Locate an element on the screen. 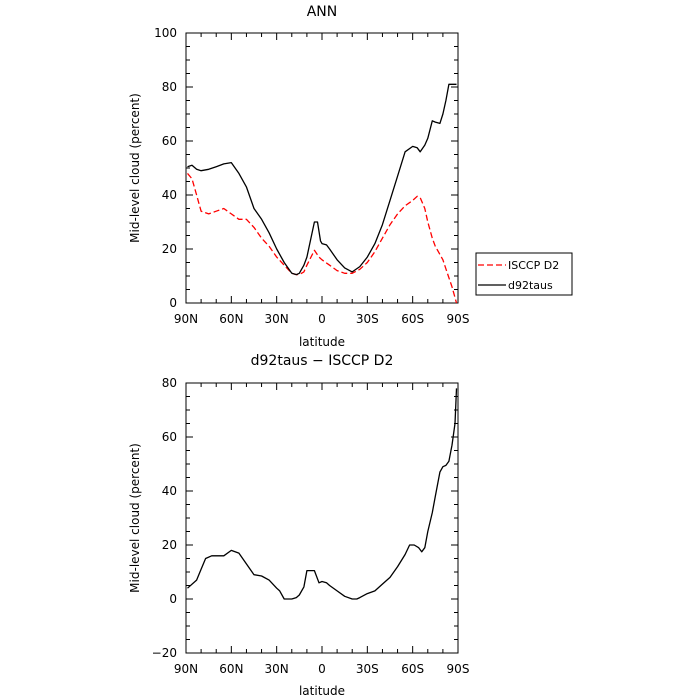 The image size is (700, 700). legend-label-isccp: ISCCP D2 is located at coordinates (533, 265).